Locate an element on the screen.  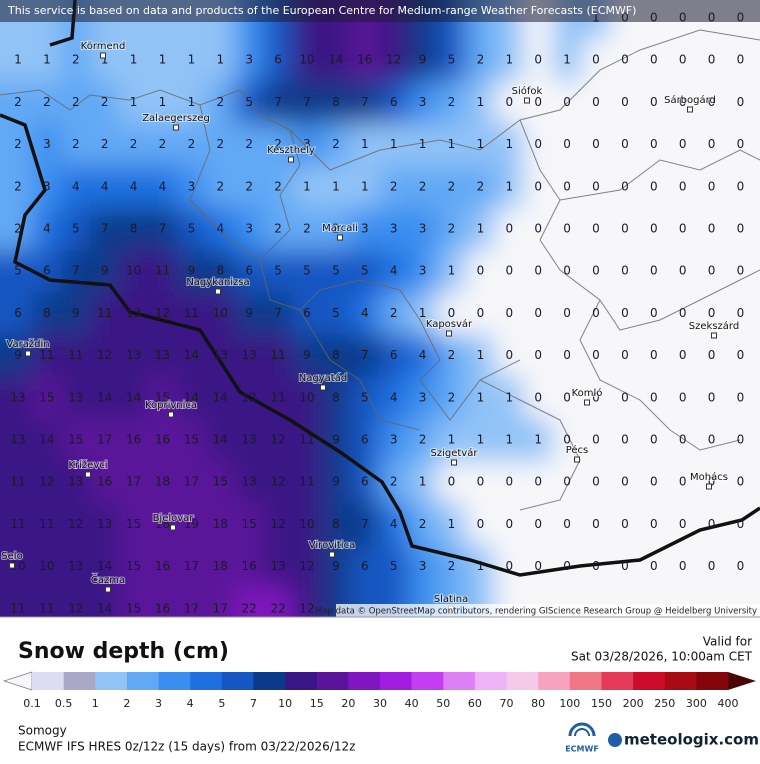
grid-value: 8 is located at coordinates (47, 313).